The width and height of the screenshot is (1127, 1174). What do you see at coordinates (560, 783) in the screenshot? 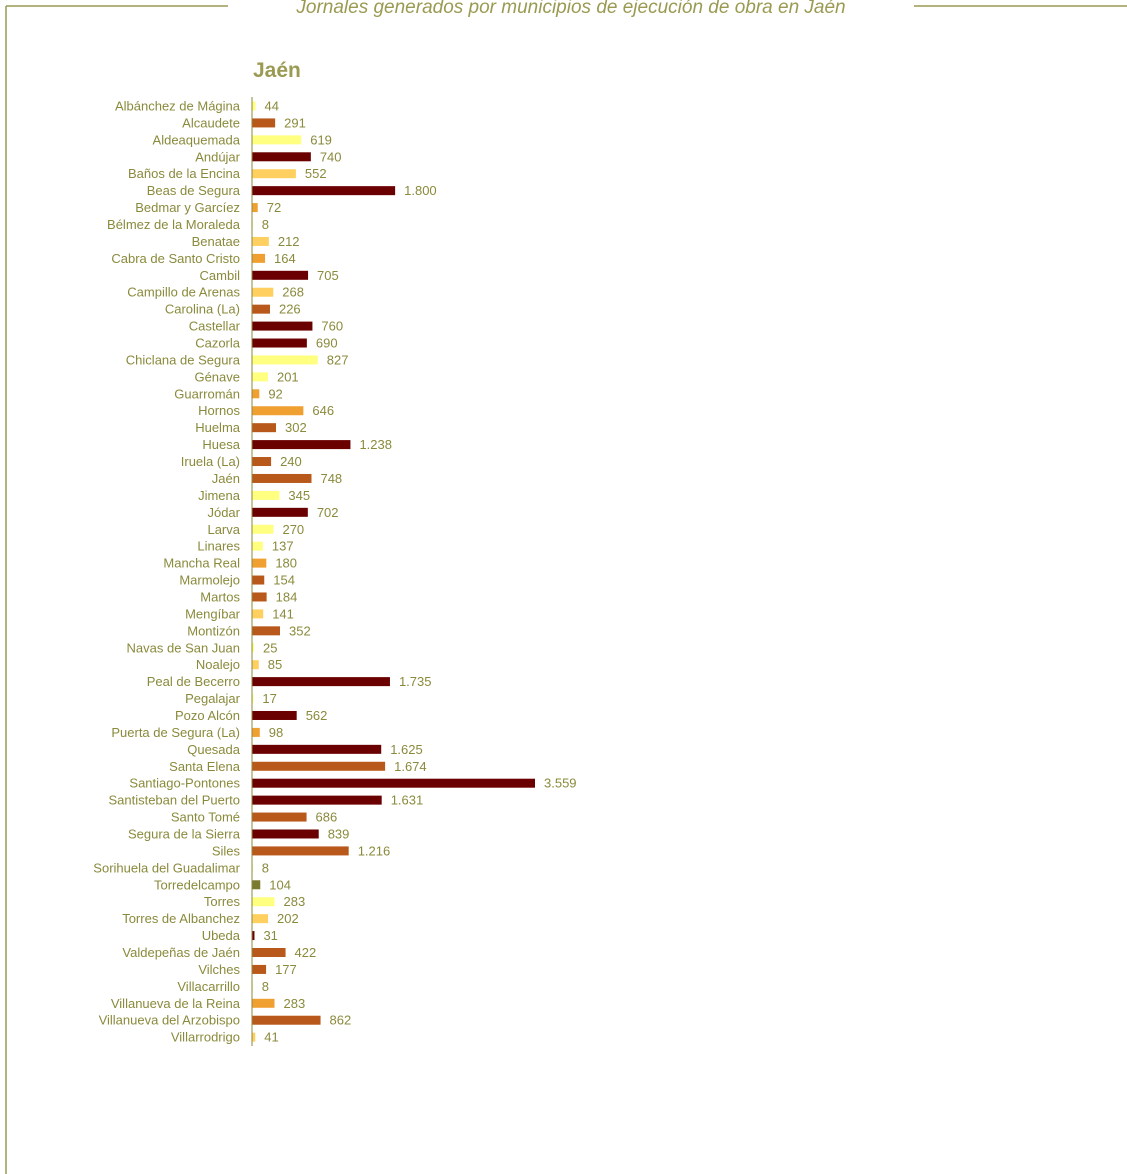
I see `value-label: 3.559` at bounding box center [560, 783].